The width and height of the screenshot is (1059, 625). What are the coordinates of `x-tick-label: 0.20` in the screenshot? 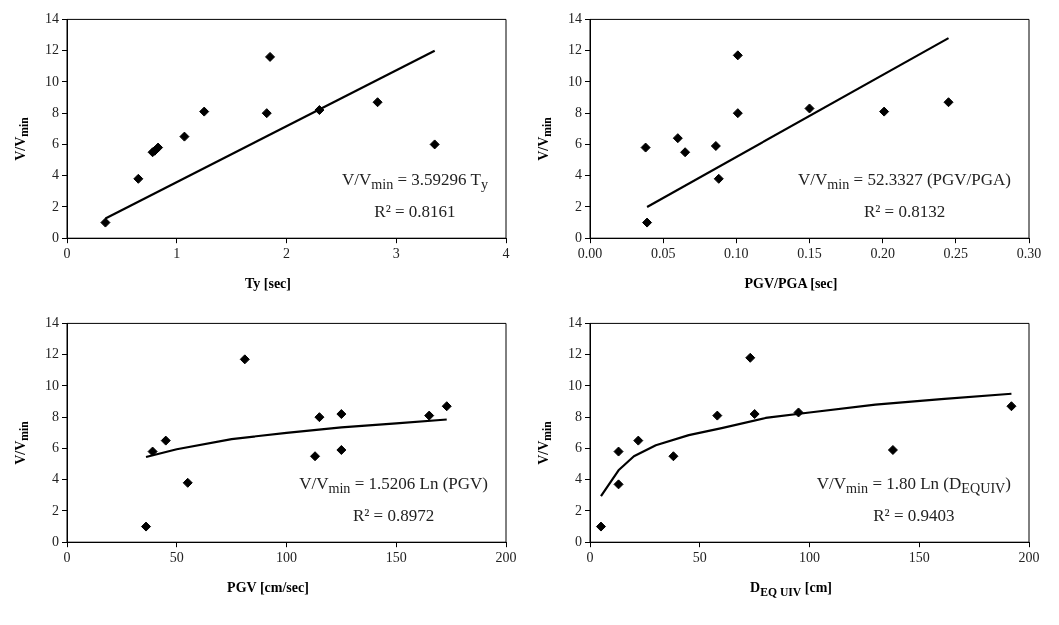 It's located at (882, 254).